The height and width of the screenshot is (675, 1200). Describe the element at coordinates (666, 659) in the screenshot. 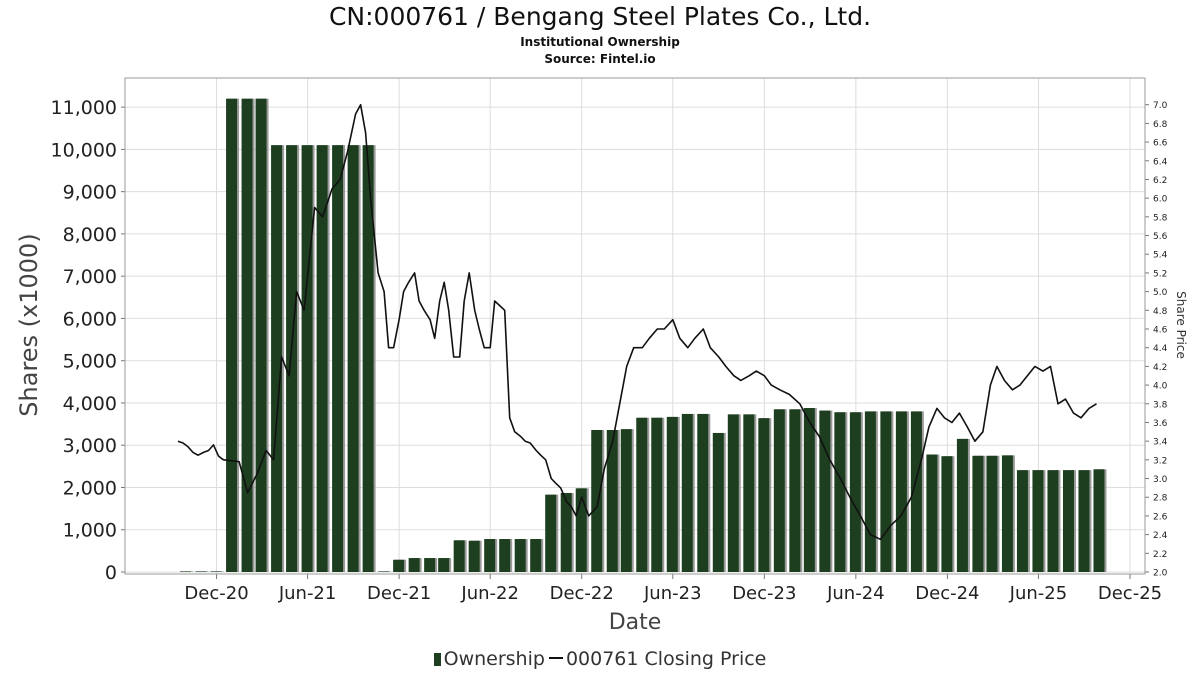

I see `legend-line-label: 000761 Closing Price` at that location.